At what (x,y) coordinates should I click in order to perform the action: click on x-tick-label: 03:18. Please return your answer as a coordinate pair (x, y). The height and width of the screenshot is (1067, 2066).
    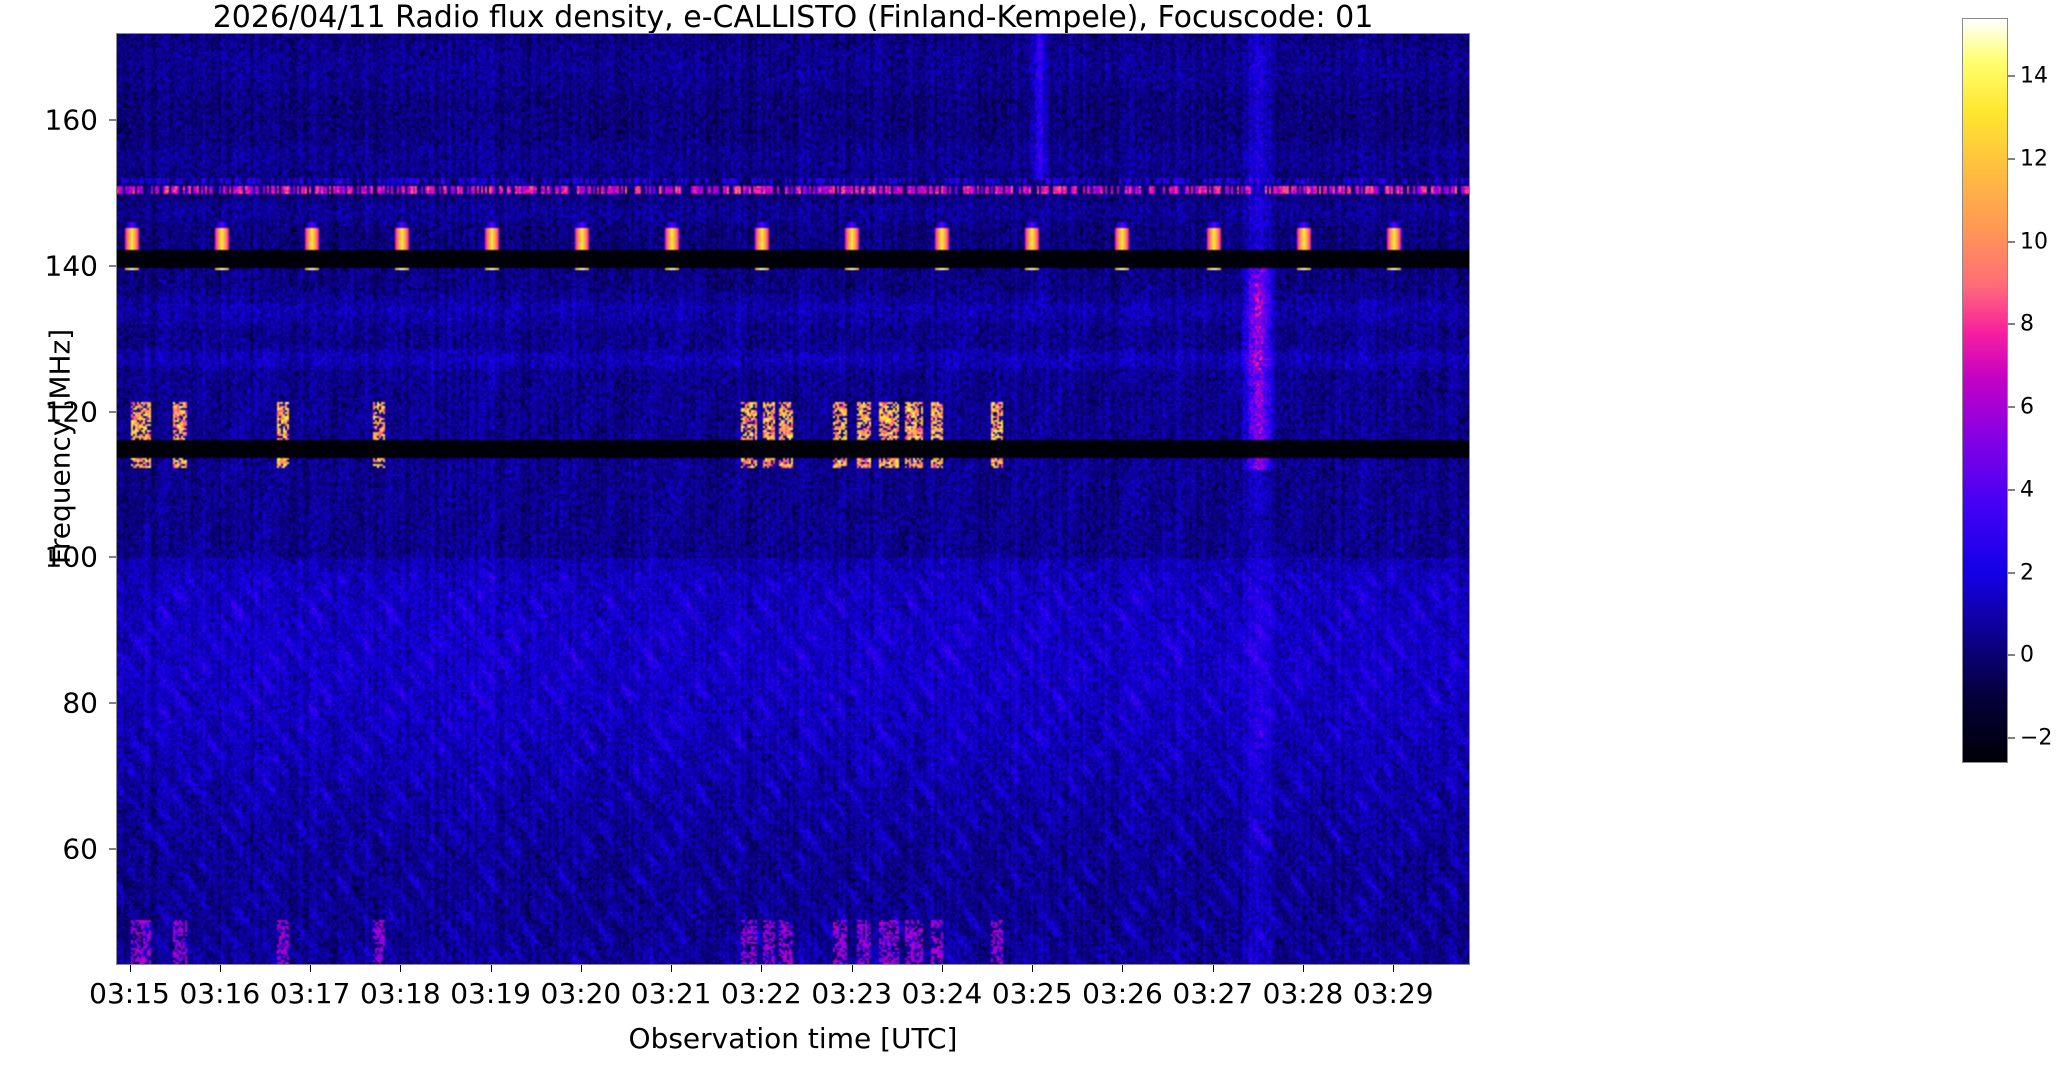
    Looking at the image, I should click on (400, 993).